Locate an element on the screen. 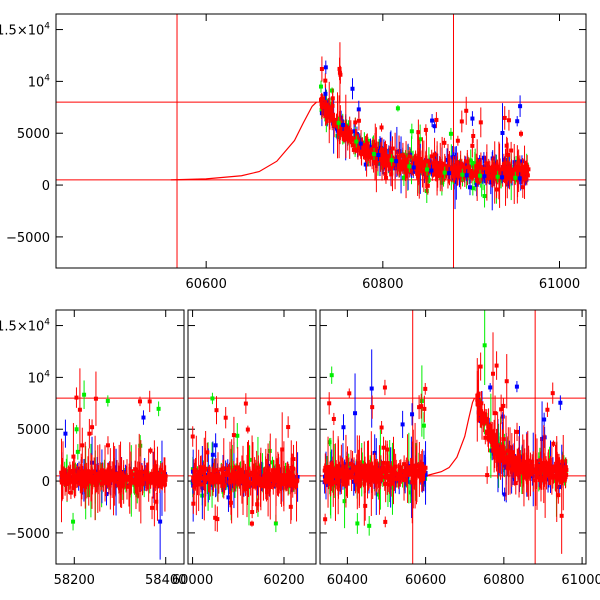 This screenshot has width=600, height=600. y-tick-label-exponent: 4 is located at coordinates (47, 78).